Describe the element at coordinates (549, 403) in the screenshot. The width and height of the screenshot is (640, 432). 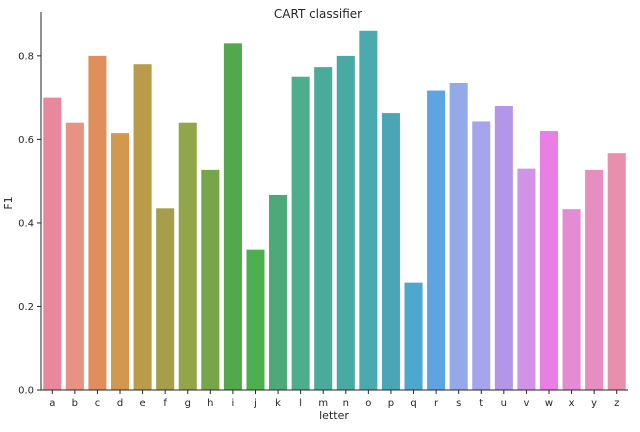
I see `x-tick-label: w` at that location.